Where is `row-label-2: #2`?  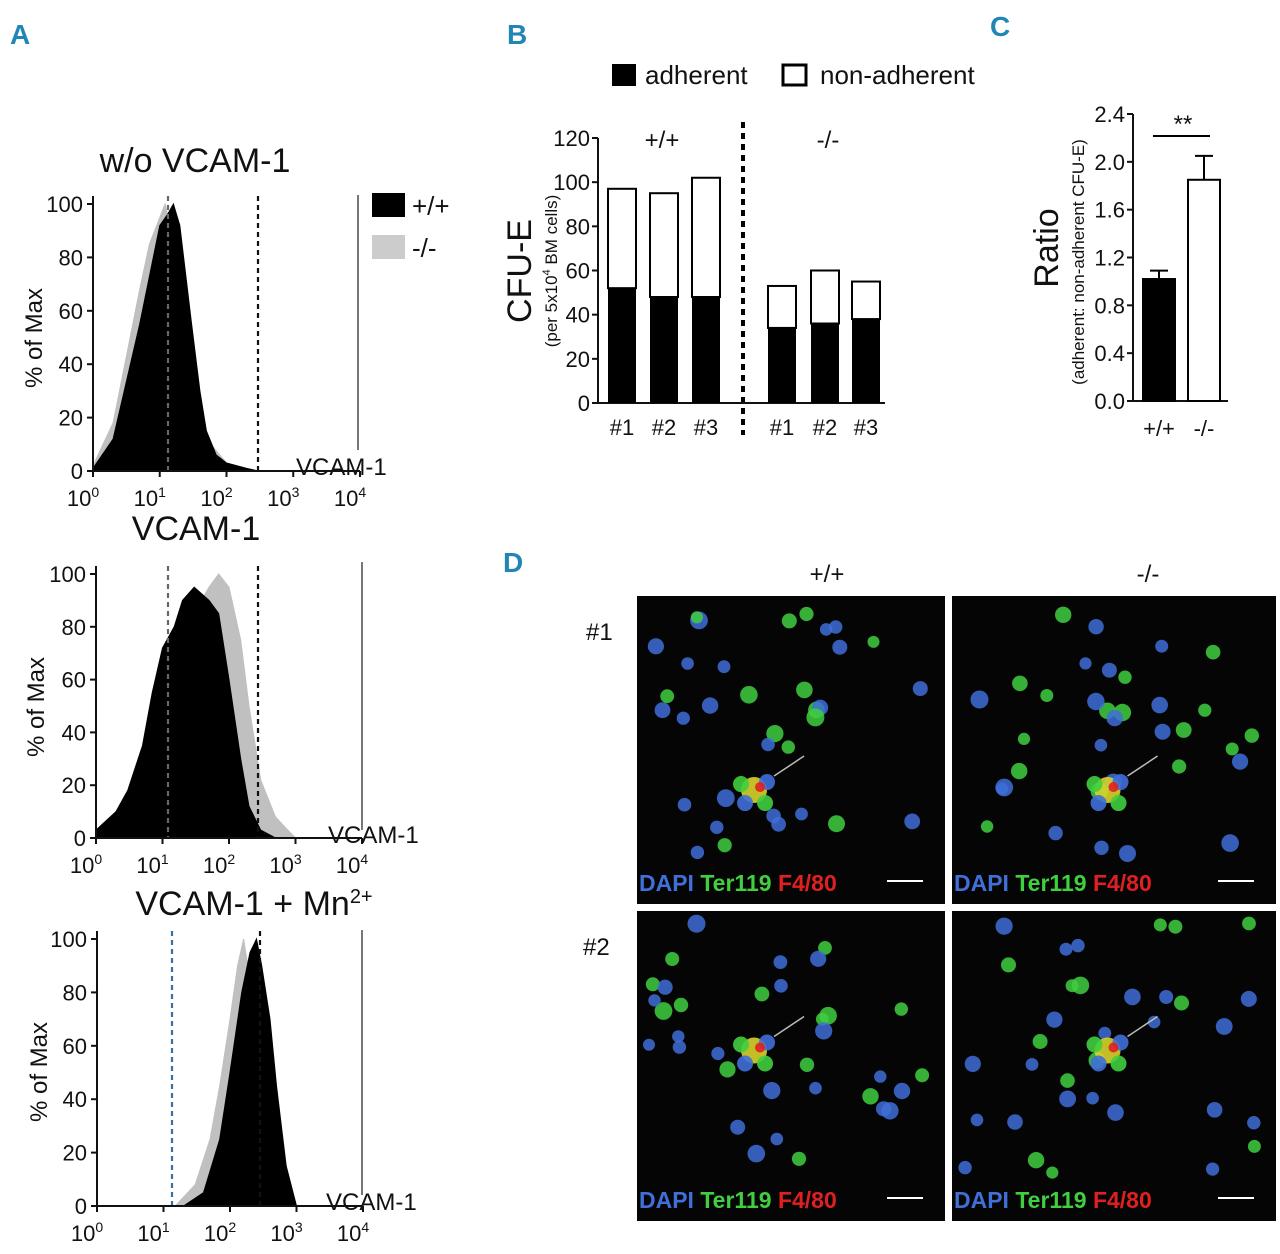
row-label-2: #2 is located at coordinates (596, 947).